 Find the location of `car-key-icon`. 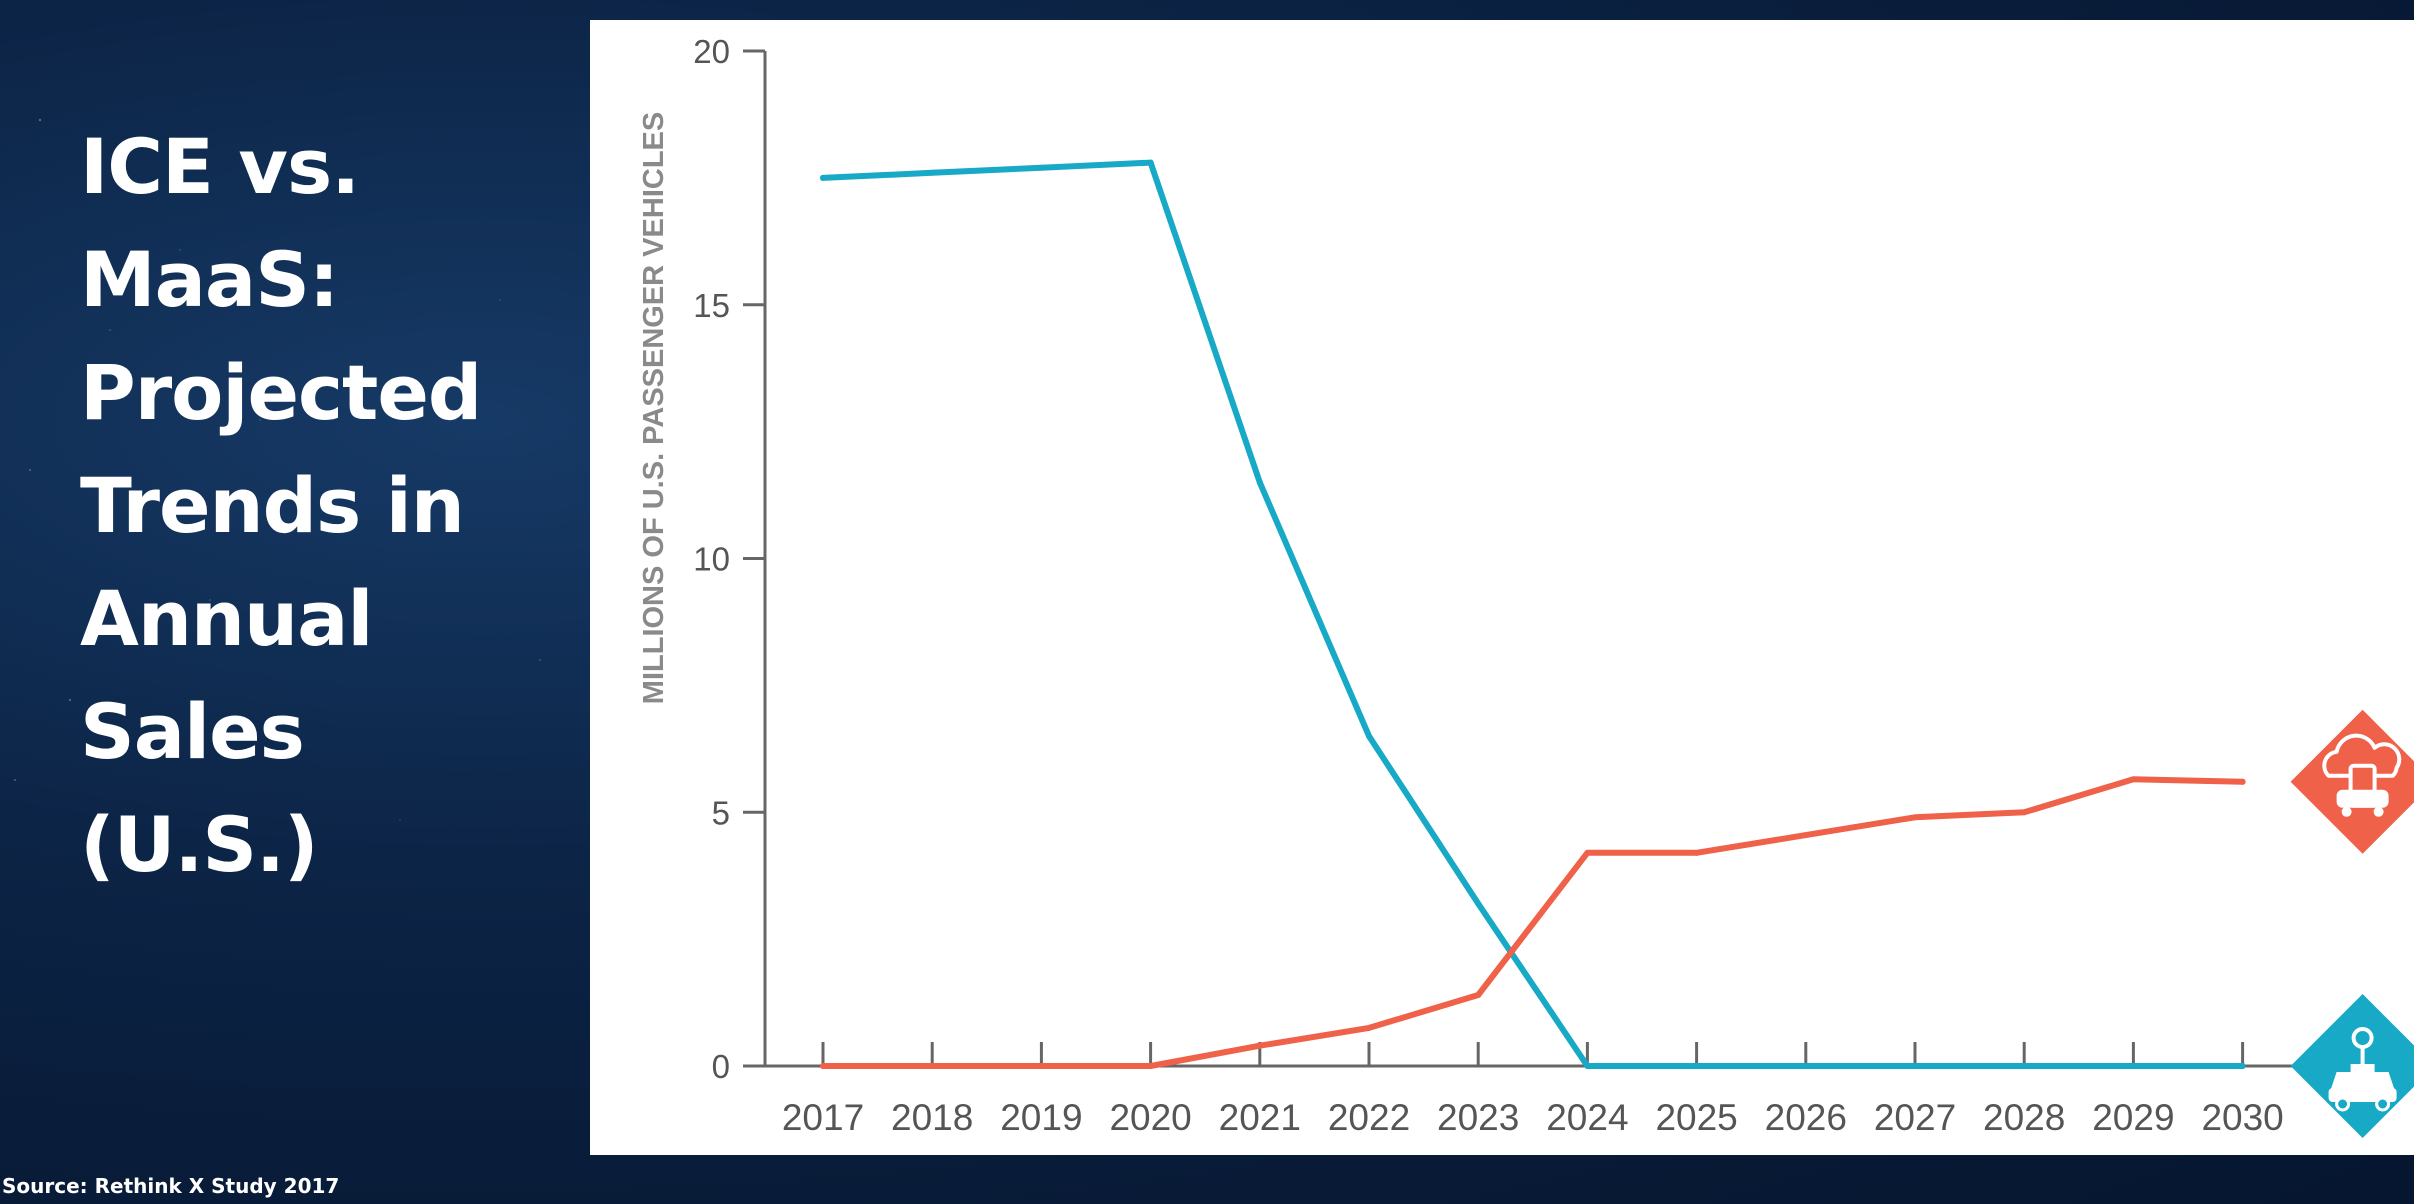

car-key-icon is located at coordinates (2352, 1066).